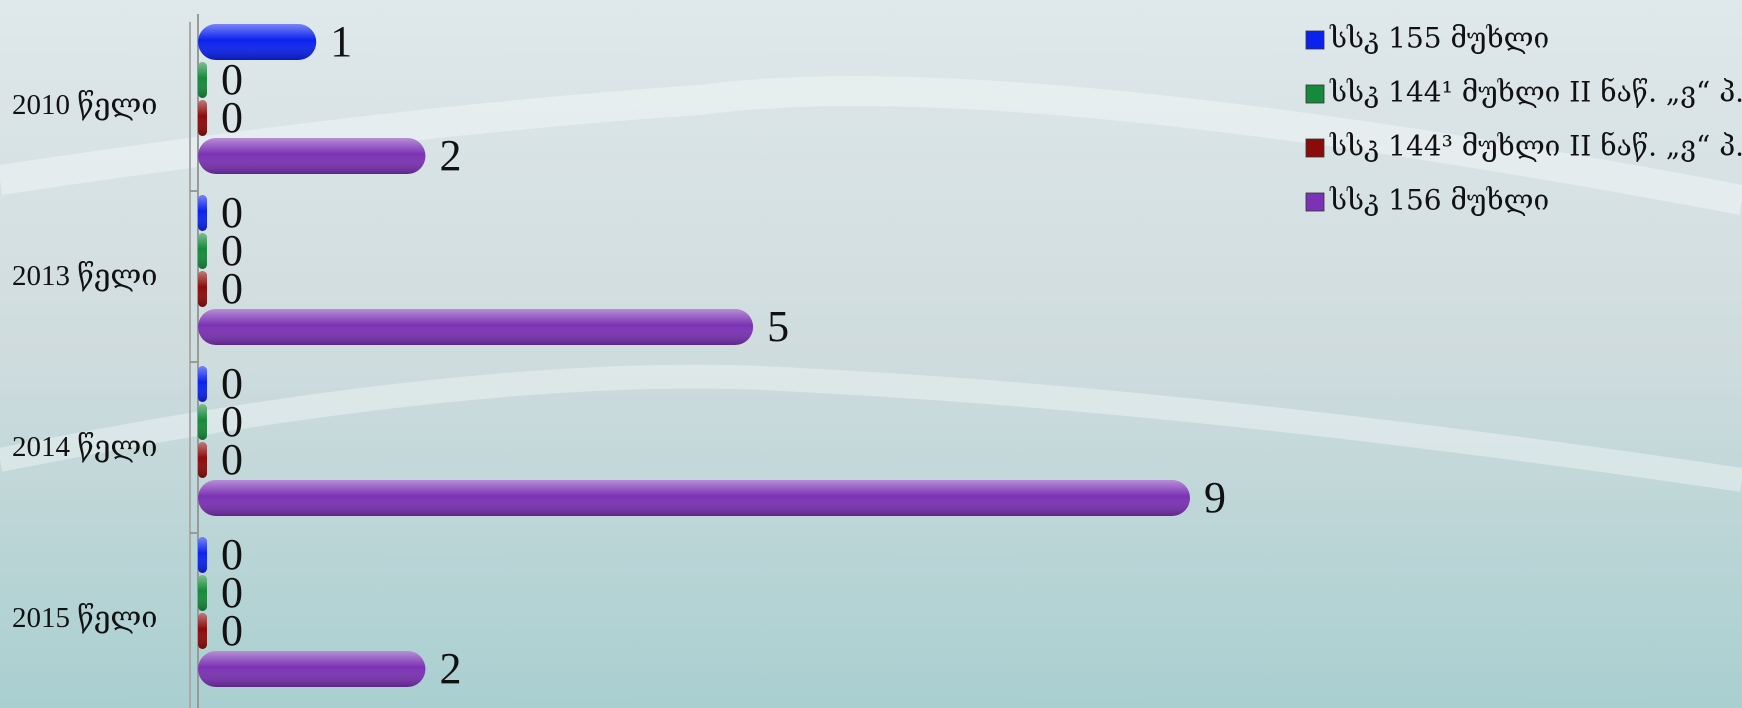 This screenshot has height=708, width=1742. What do you see at coordinates (85, 276) in the screenshot?
I see `category-label: 2013 წელი` at bounding box center [85, 276].